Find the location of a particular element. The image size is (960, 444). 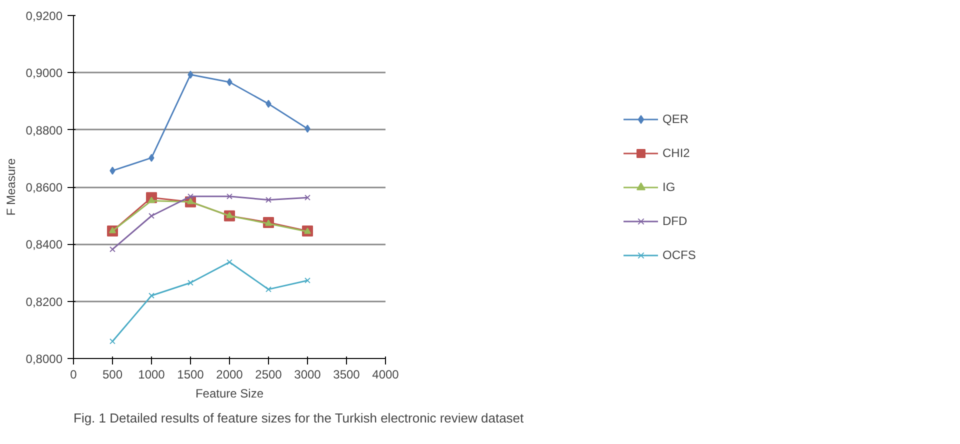

x-axis-title: Feature Size is located at coordinates (229, 393).